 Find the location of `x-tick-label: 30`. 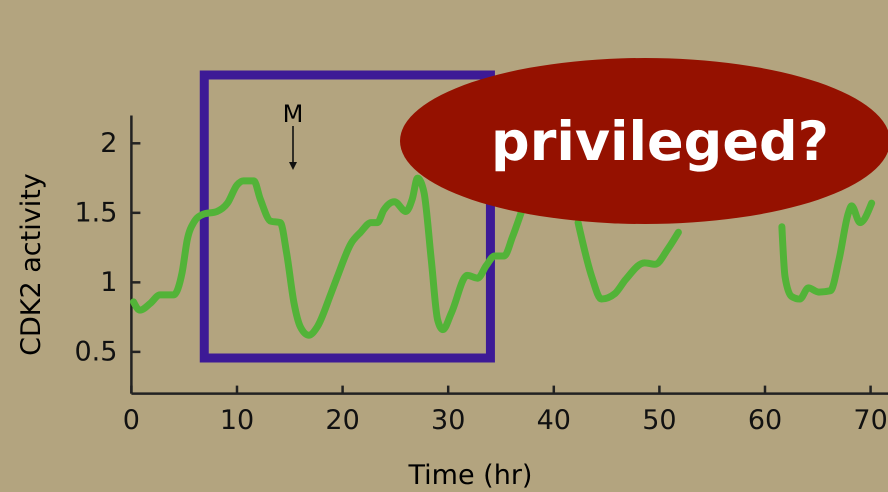

x-tick-label: 30 is located at coordinates (448, 420).